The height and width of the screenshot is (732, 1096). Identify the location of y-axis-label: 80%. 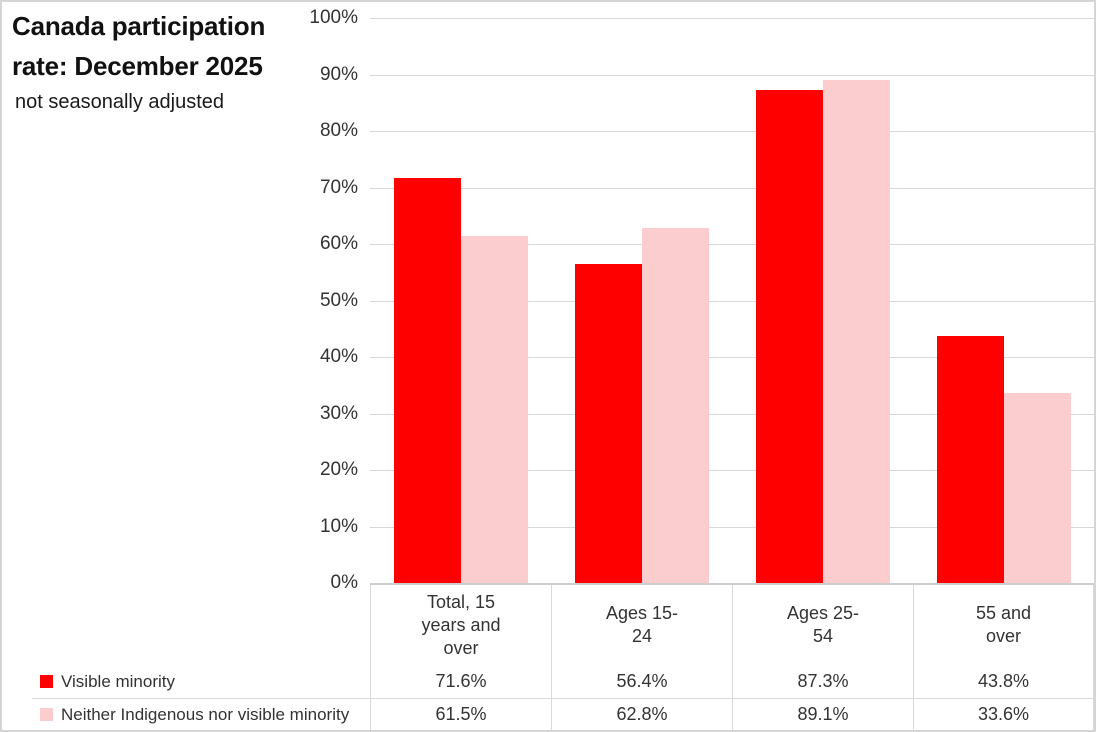
(338, 130).